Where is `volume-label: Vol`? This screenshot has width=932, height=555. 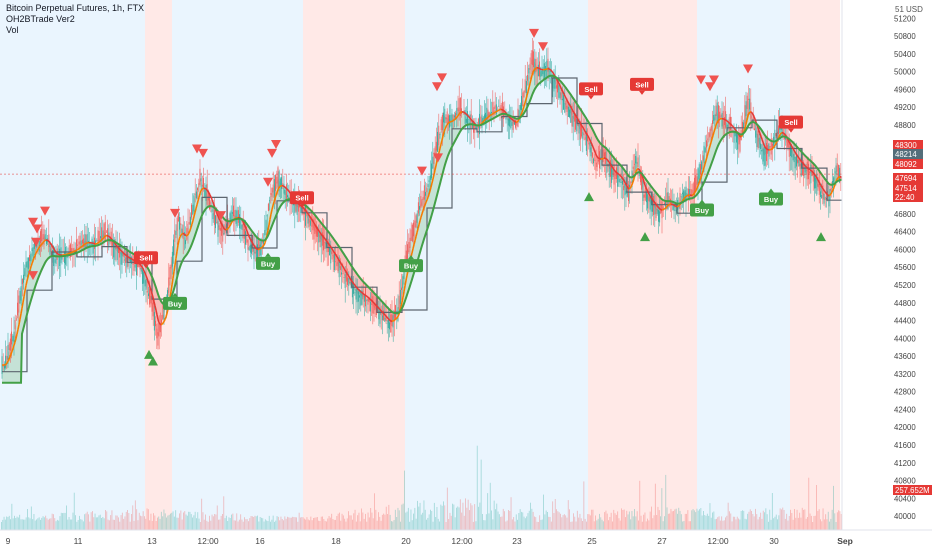 volume-label: Vol is located at coordinates (75, 30).